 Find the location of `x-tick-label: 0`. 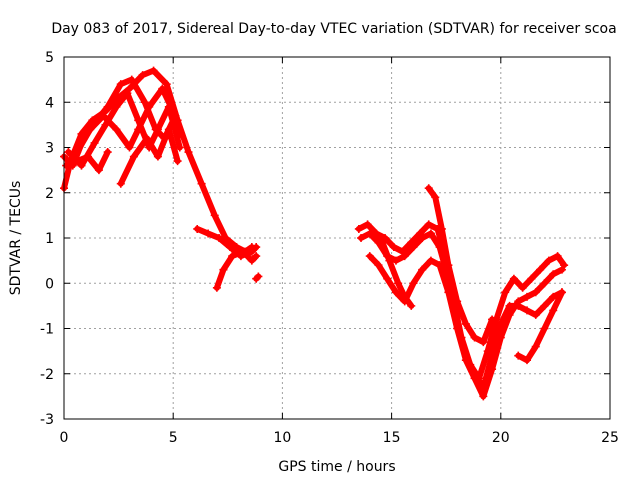

x-tick-label: 0 is located at coordinates (64, 438).